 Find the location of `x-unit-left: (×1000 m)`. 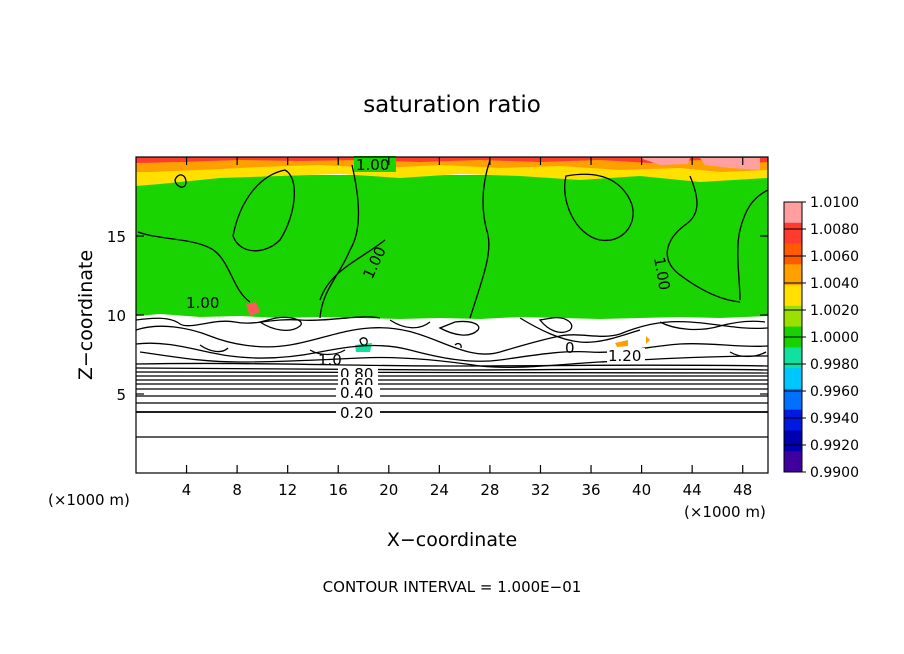

x-unit-left: (×1000 m) is located at coordinates (89, 500).